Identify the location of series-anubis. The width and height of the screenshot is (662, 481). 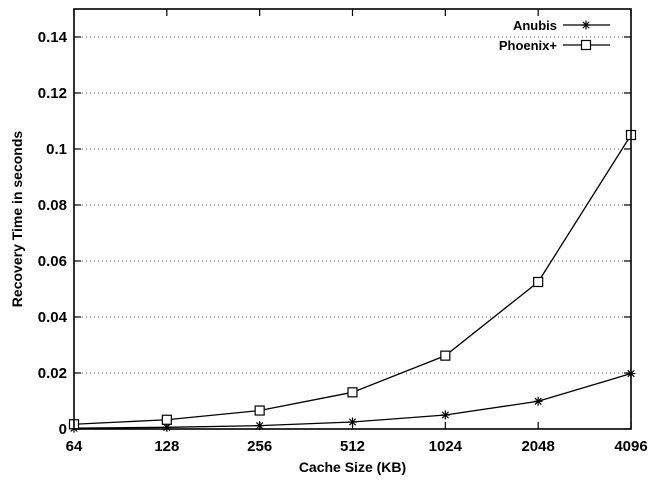
(352, 401).